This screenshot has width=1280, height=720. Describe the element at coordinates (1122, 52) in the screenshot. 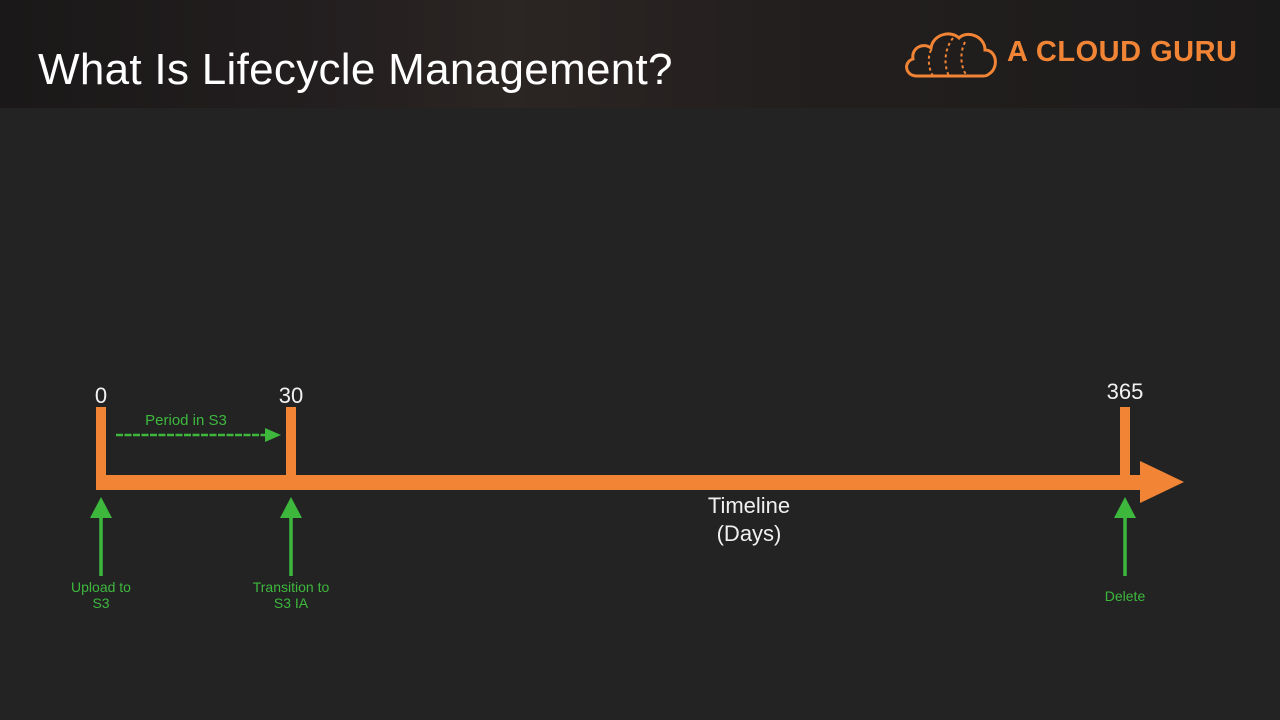

I see `brand-name: A CLOUD GURU` at that location.